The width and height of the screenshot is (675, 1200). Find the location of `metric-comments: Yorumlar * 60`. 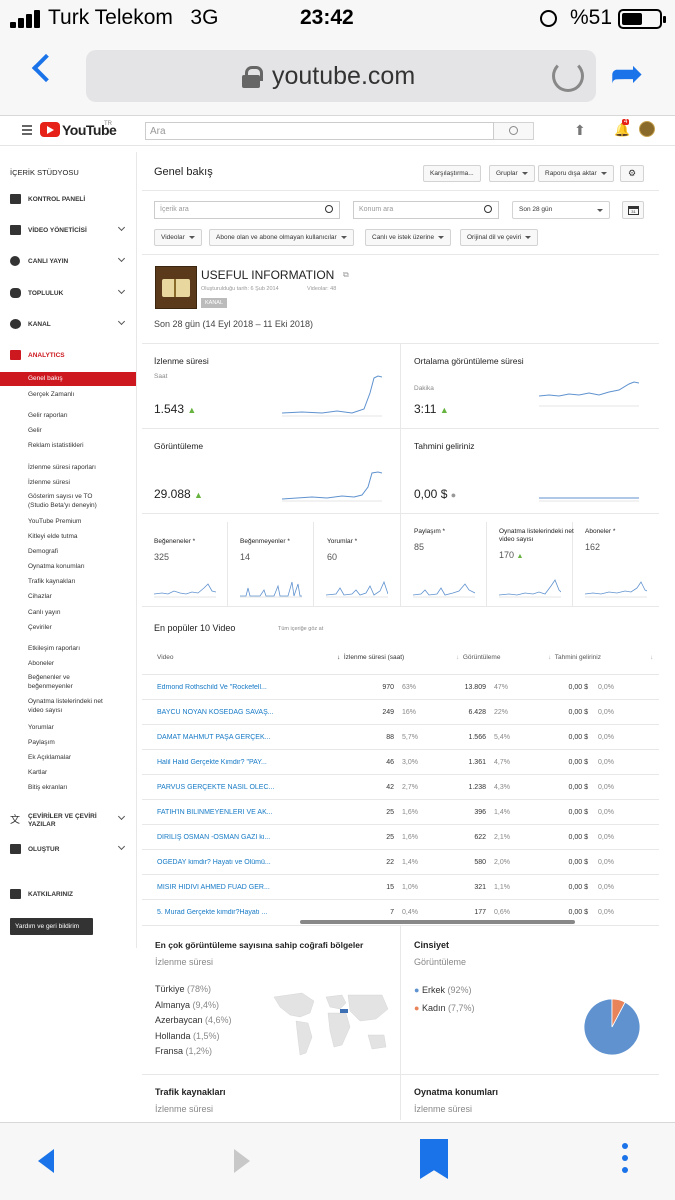

metric-comments: Yorumlar * 60 is located at coordinates (357, 560).